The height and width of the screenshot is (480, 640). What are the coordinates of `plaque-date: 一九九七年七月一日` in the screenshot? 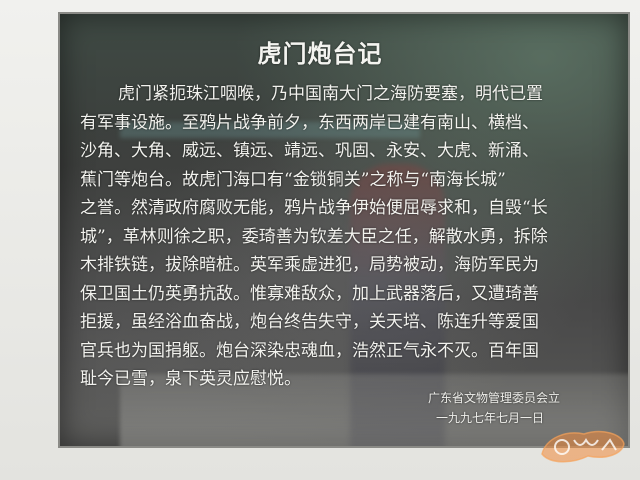 It's located at (490, 418).